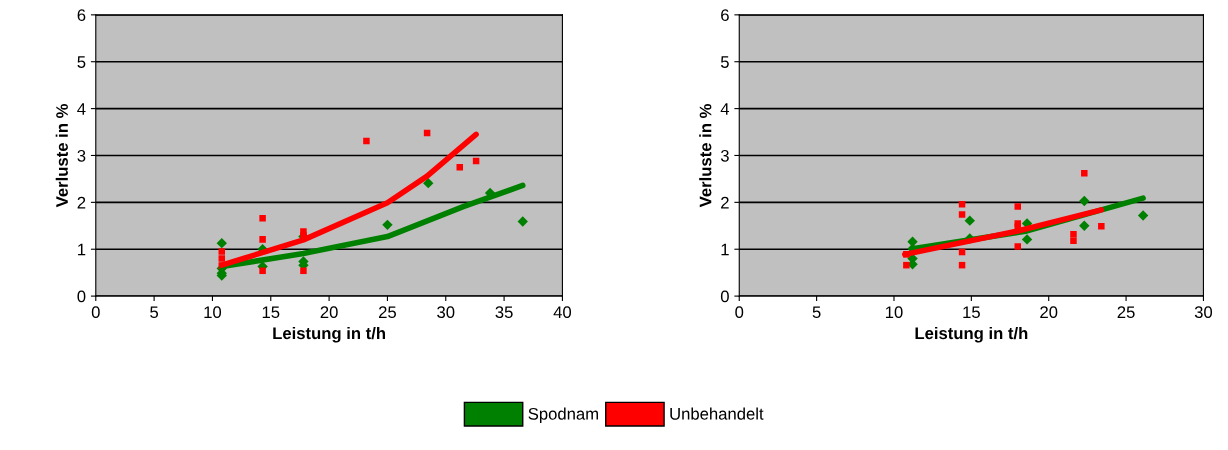 The width and height of the screenshot is (1228, 450). What do you see at coordinates (504, 312) in the screenshot?
I see `x-tick-label: 35` at bounding box center [504, 312].